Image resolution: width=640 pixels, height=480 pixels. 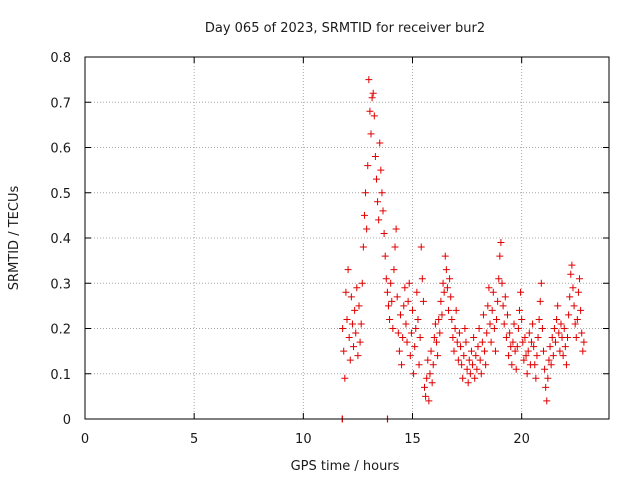 I want to click on y-tick-label: 0.2, so click(x=60, y=330).